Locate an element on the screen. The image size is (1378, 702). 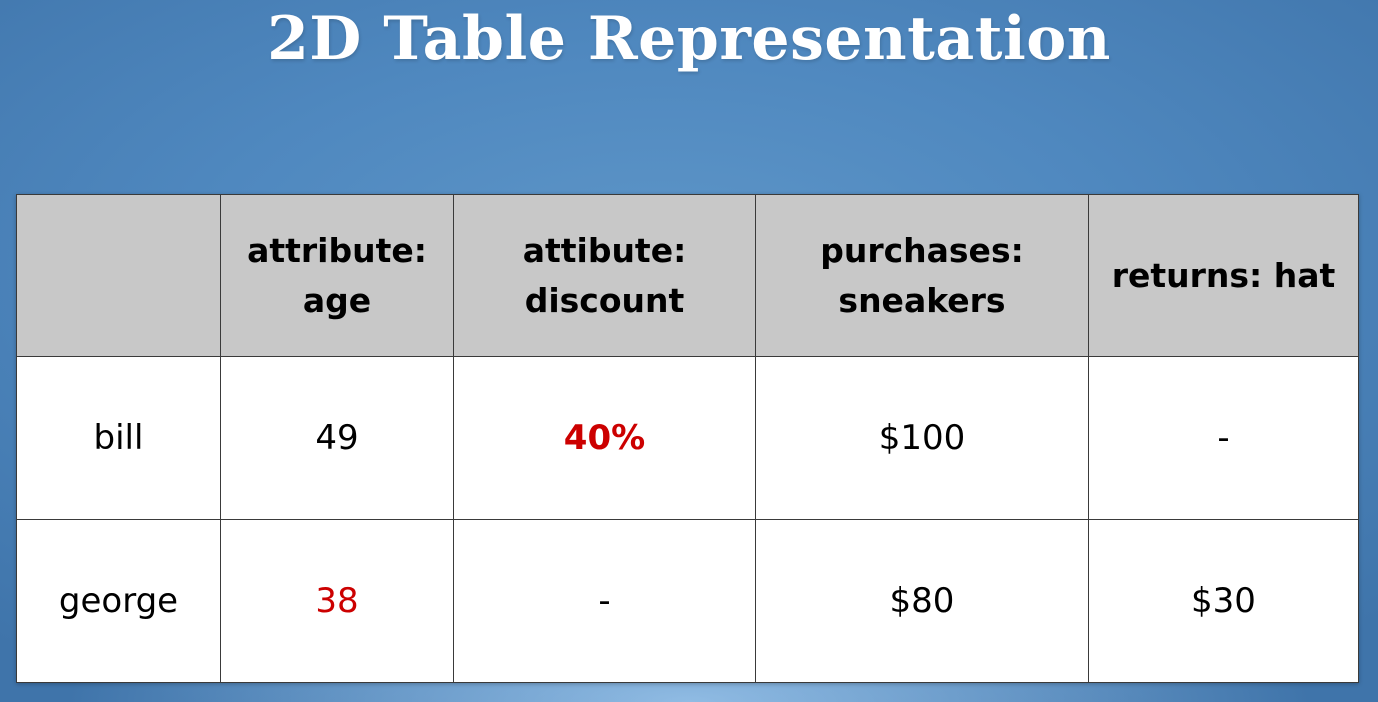
header-label: attibute: discount is located at coordinates (604, 275).